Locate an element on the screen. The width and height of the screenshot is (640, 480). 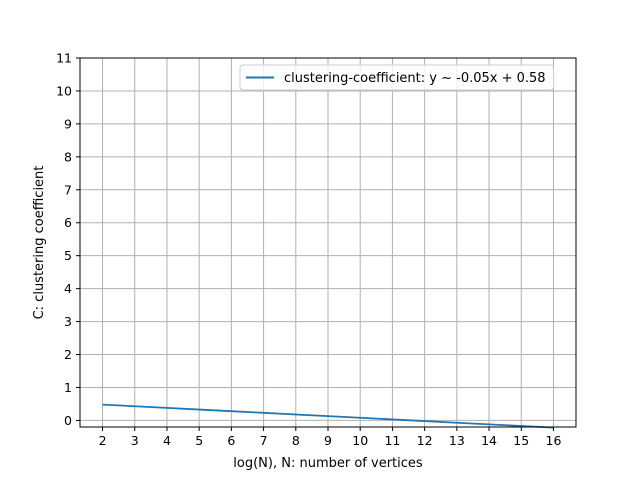
x-tick-label: 15 is located at coordinates (521, 440).